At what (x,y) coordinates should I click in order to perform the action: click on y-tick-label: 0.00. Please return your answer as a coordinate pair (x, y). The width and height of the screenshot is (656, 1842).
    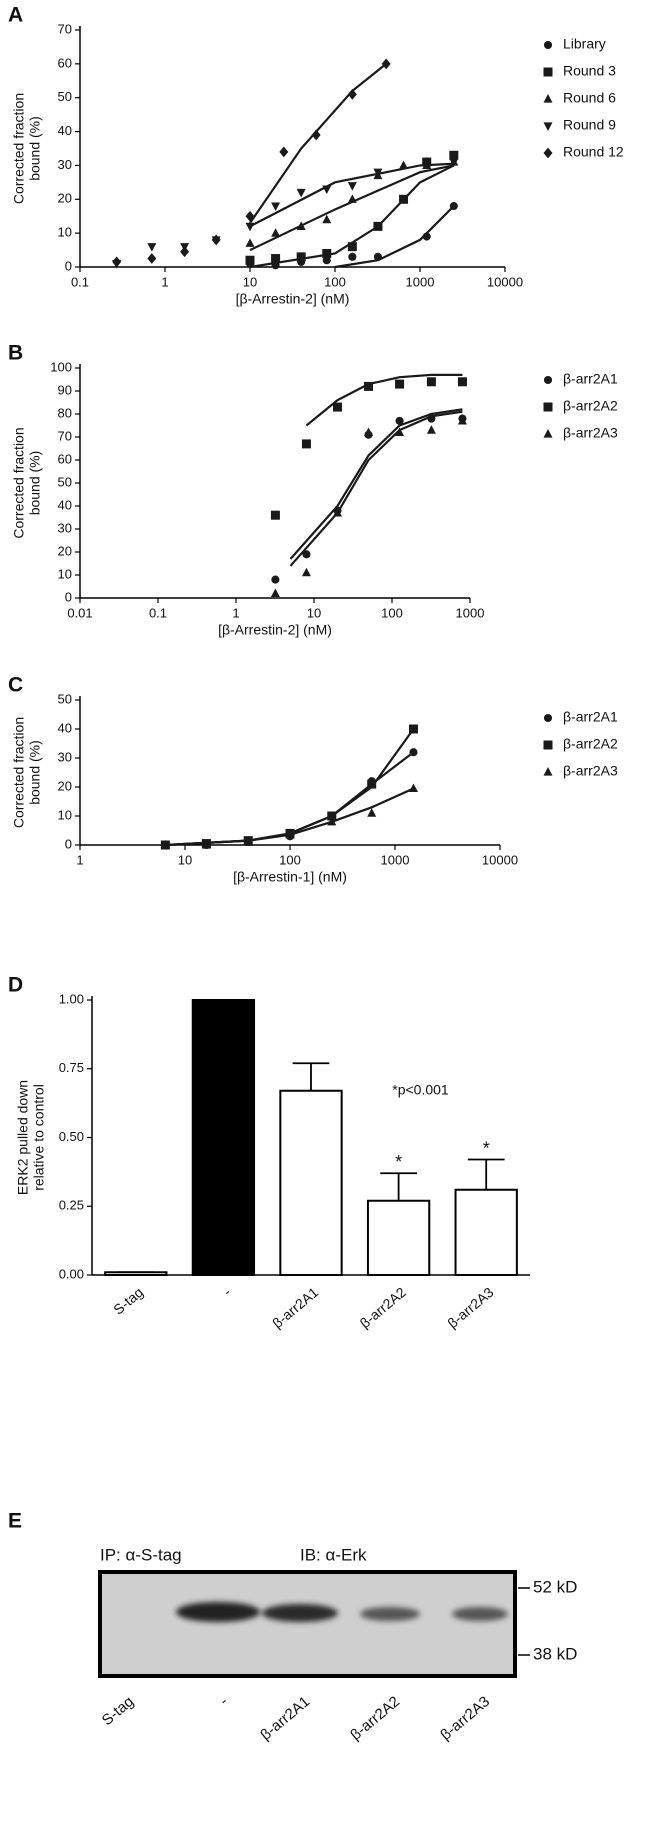
    Looking at the image, I should click on (71, 1273).